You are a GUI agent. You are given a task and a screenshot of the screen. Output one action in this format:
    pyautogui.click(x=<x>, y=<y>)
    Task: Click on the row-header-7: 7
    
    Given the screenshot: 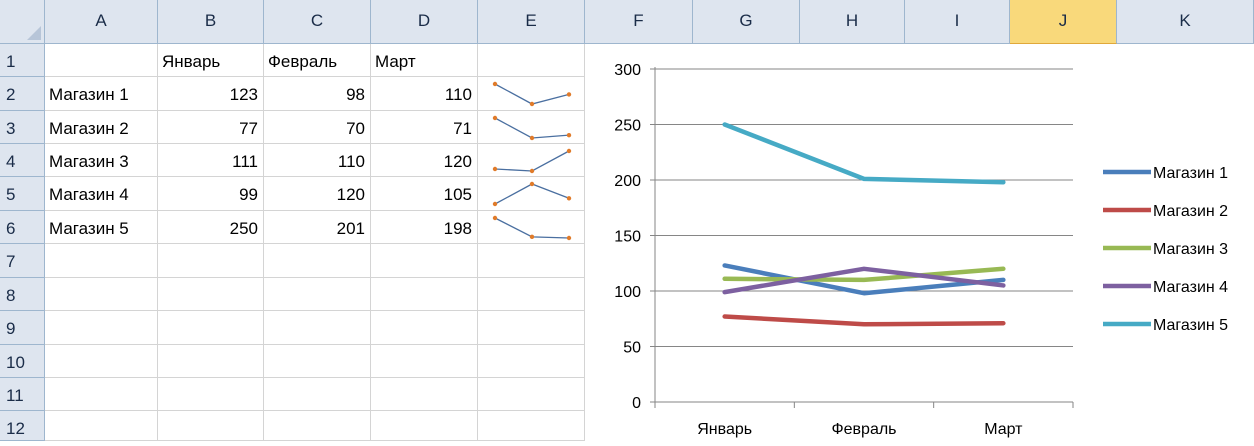 What is the action you would take?
    pyautogui.click(x=22, y=261)
    